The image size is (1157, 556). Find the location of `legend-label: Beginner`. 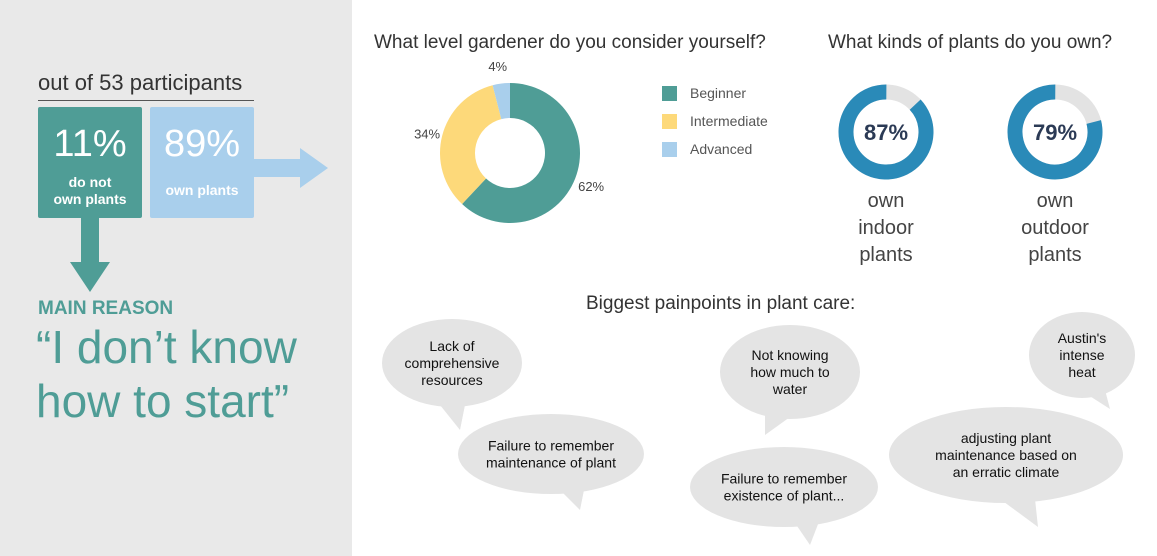

legend-label: Beginner is located at coordinates (718, 93).